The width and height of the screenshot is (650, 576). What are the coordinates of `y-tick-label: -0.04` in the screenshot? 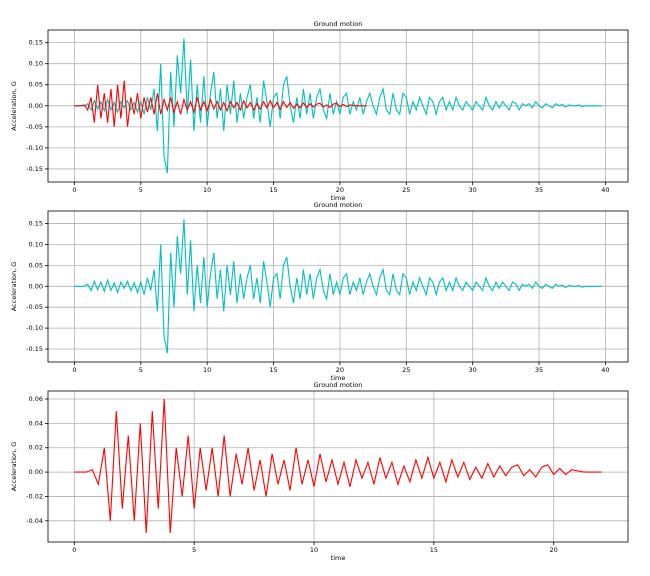 It's located at (34, 521).